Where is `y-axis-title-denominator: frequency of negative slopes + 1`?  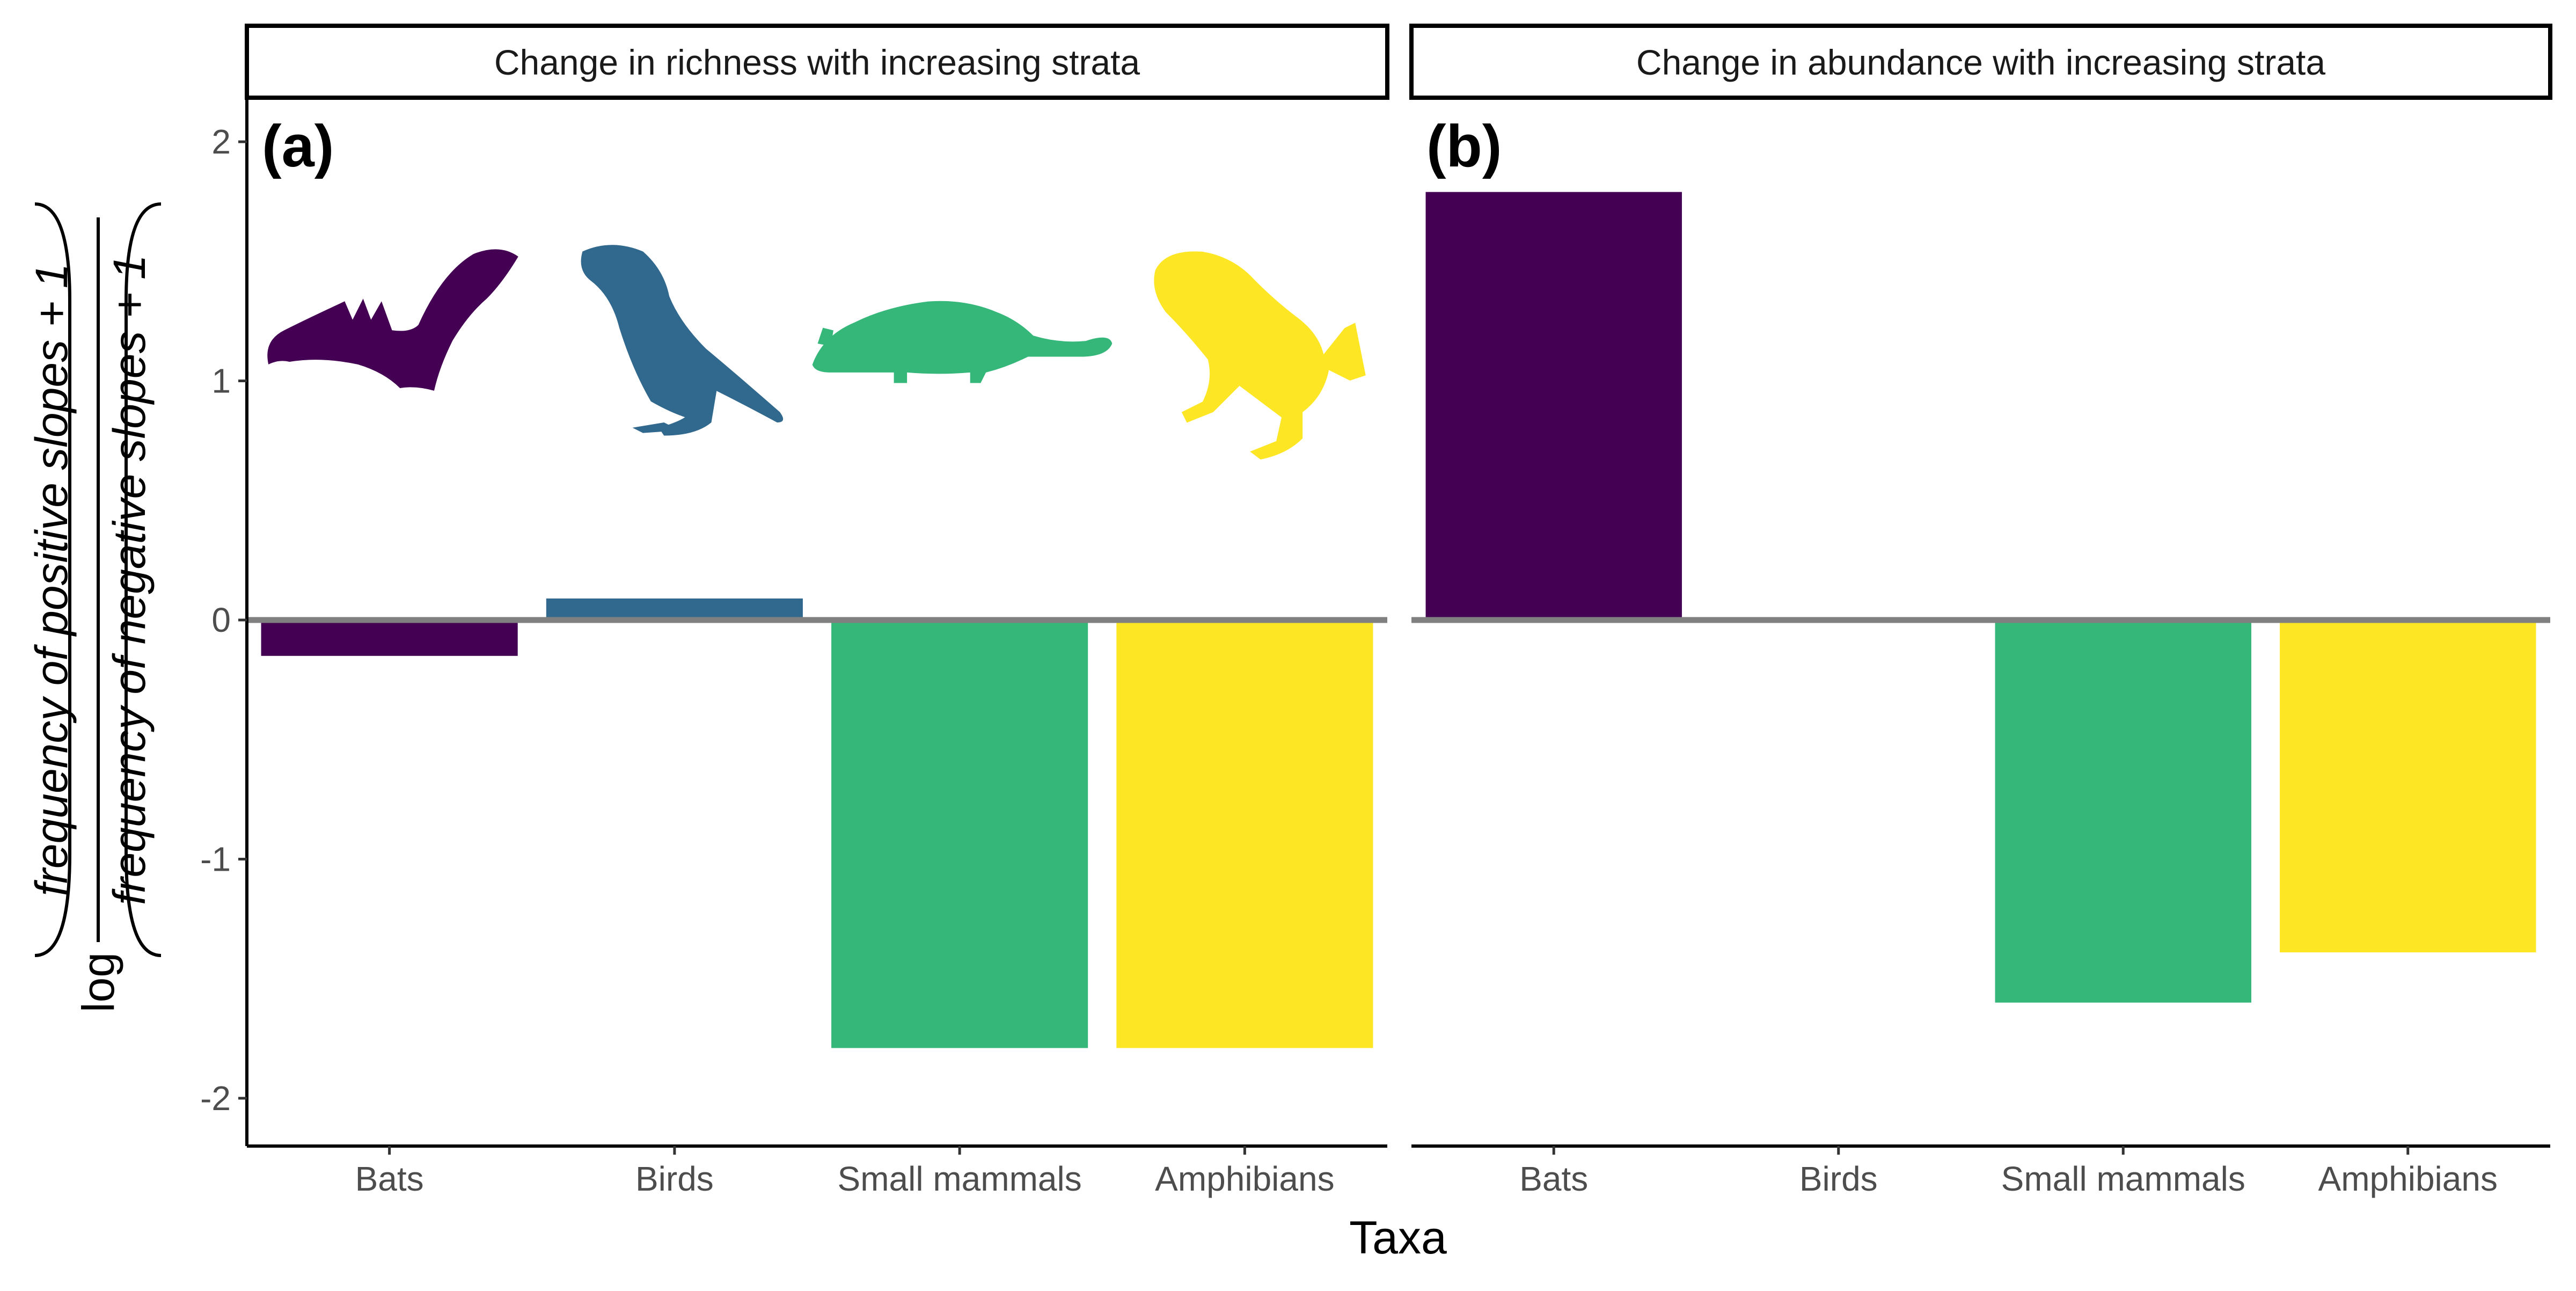 y-axis-title-denominator: frequency of negative slopes + 1 is located at coordinates (129, 579).